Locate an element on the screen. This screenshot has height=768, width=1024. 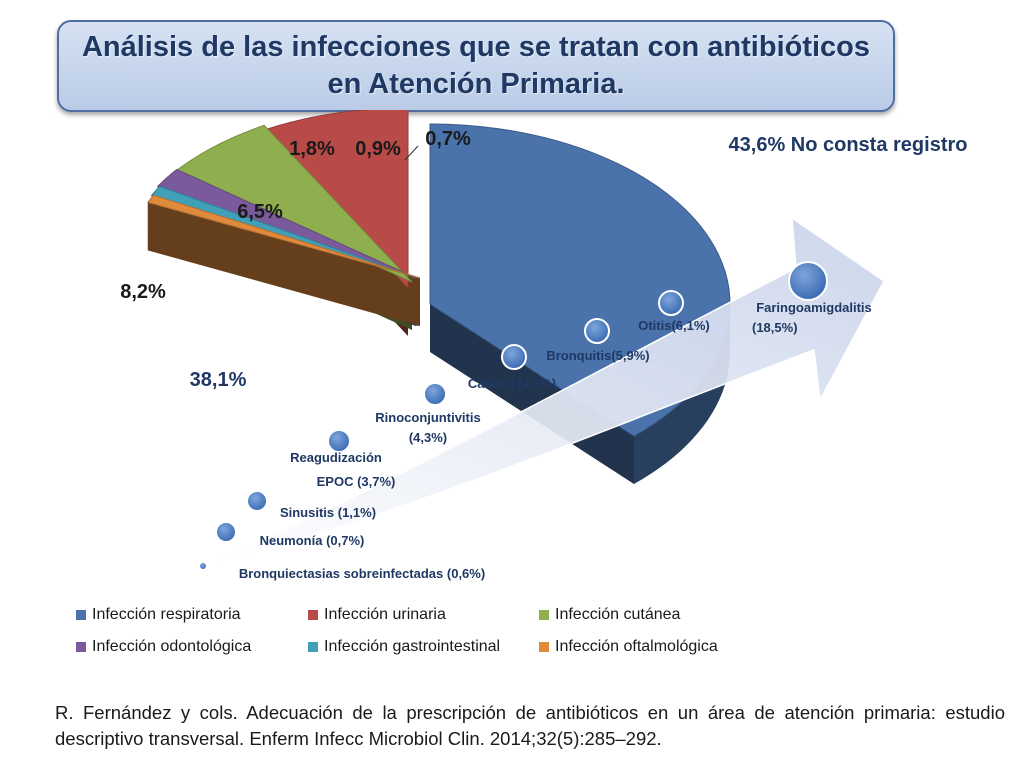
breakdown-label-rinoconjuntivitis: Rinoconjuntivitis is located at coordinates (427, 417).